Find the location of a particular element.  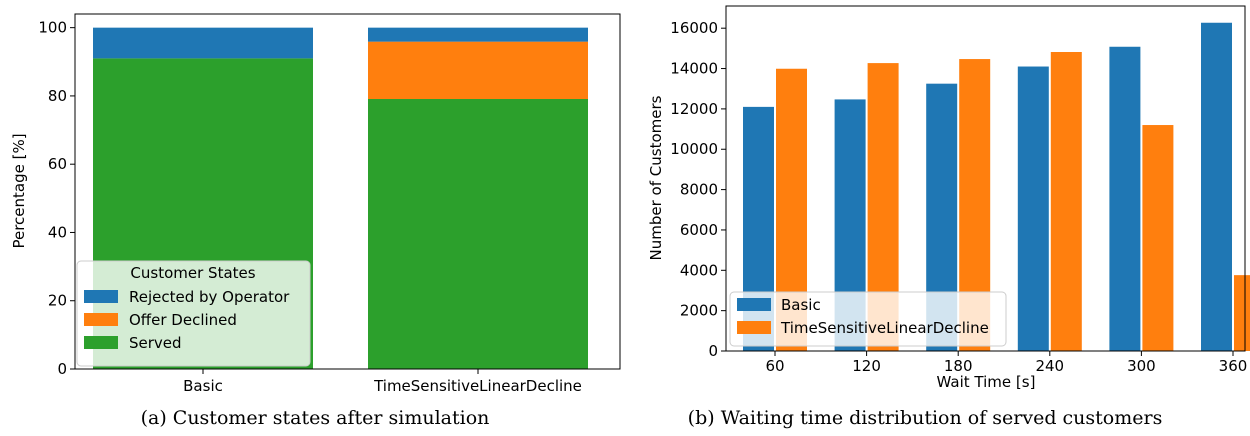

legend-title: Customer States is located at coordinates (192, 273).